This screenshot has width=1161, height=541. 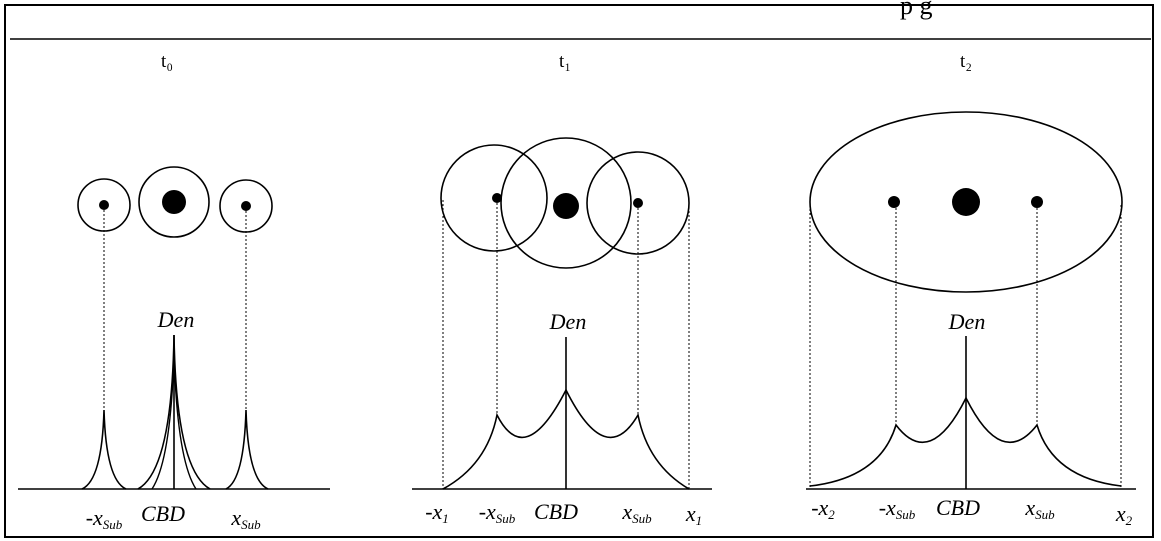 What do you see at coordinates (247, 449) in the screenshot?
I see `density-curve-right-suburb` at bounding box center [247, 449].